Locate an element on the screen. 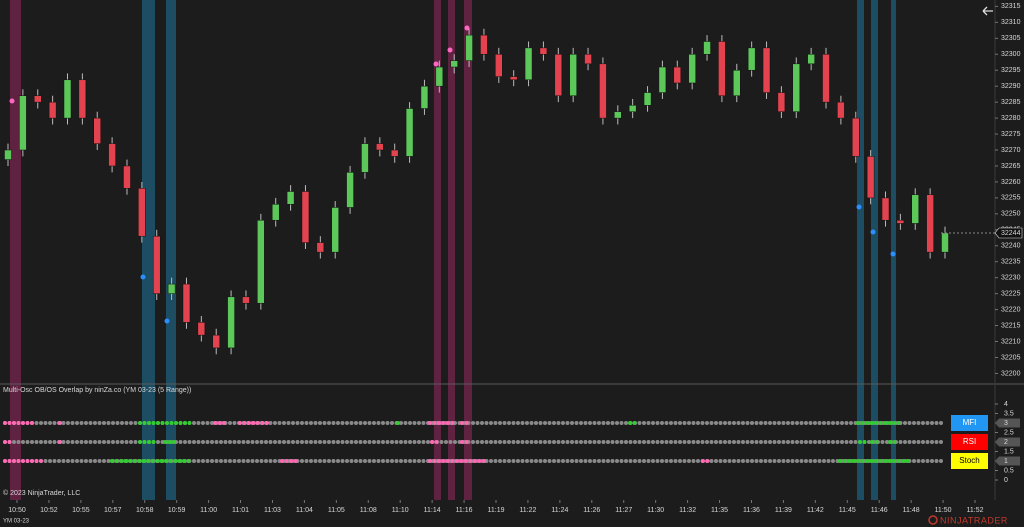 The width and height of the screenshot is (1024, 527). x-tick-label: 11:01 is located at coordinates (240, 510).